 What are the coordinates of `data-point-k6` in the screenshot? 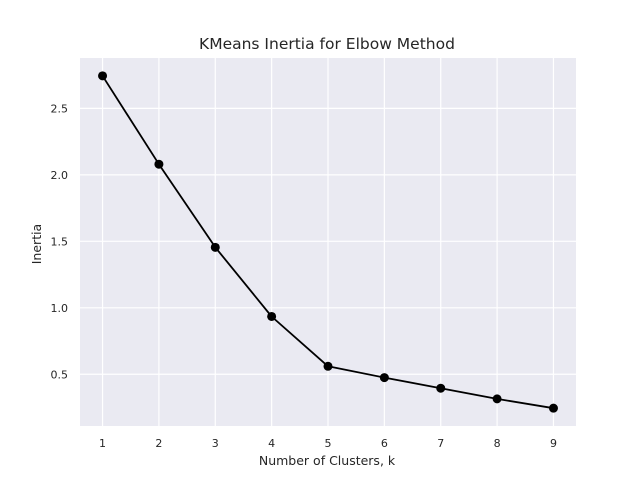 It's located at (384, 378).